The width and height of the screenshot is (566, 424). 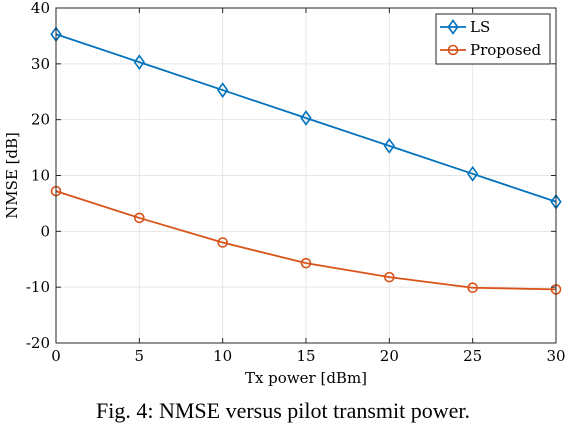 What do you see at coordinates (480, 27) in the screenshot?
I see `legend-label: LS` at bounding box center [480, 27].